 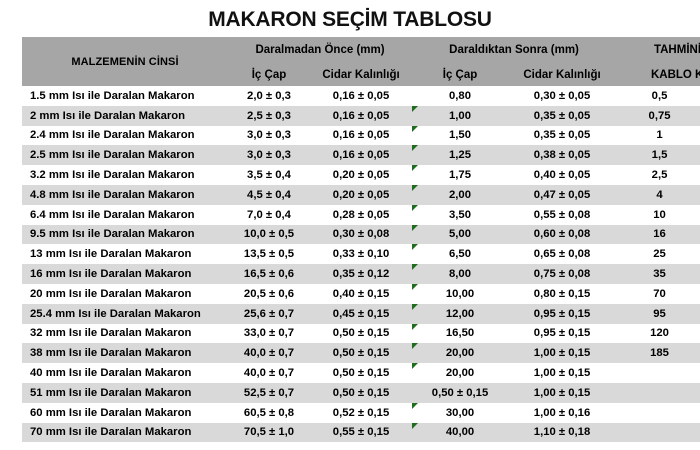 I want to click on cell-cable-usage-min: 95, so click(x=658, y=313).